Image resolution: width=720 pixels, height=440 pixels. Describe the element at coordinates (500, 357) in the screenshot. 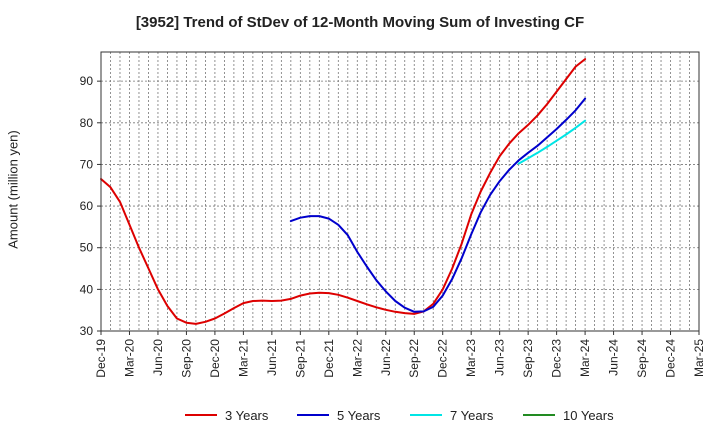

I see `x-tick-label: Jun-23` at that location.